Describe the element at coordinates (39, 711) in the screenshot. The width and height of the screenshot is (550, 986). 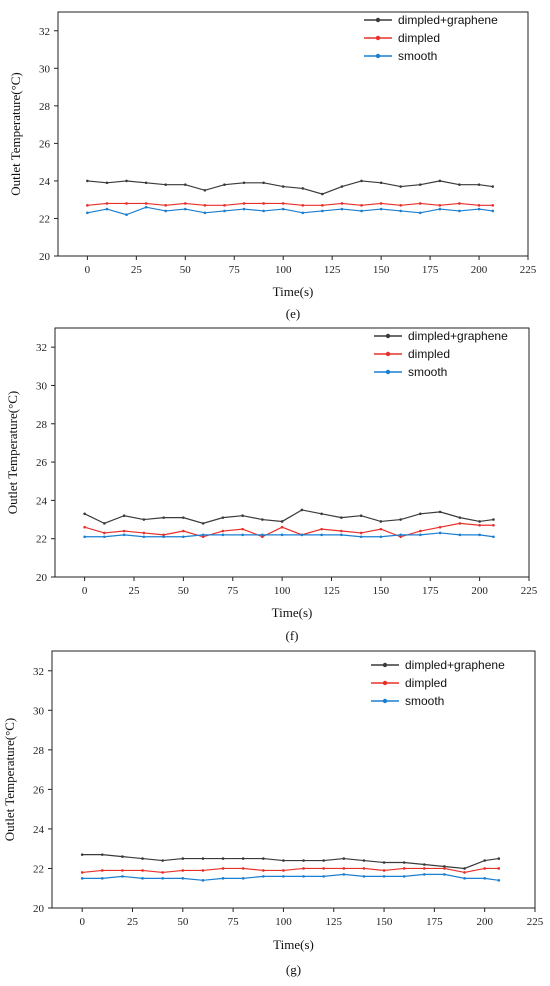
I see `y-tick-label: 30` at that location.